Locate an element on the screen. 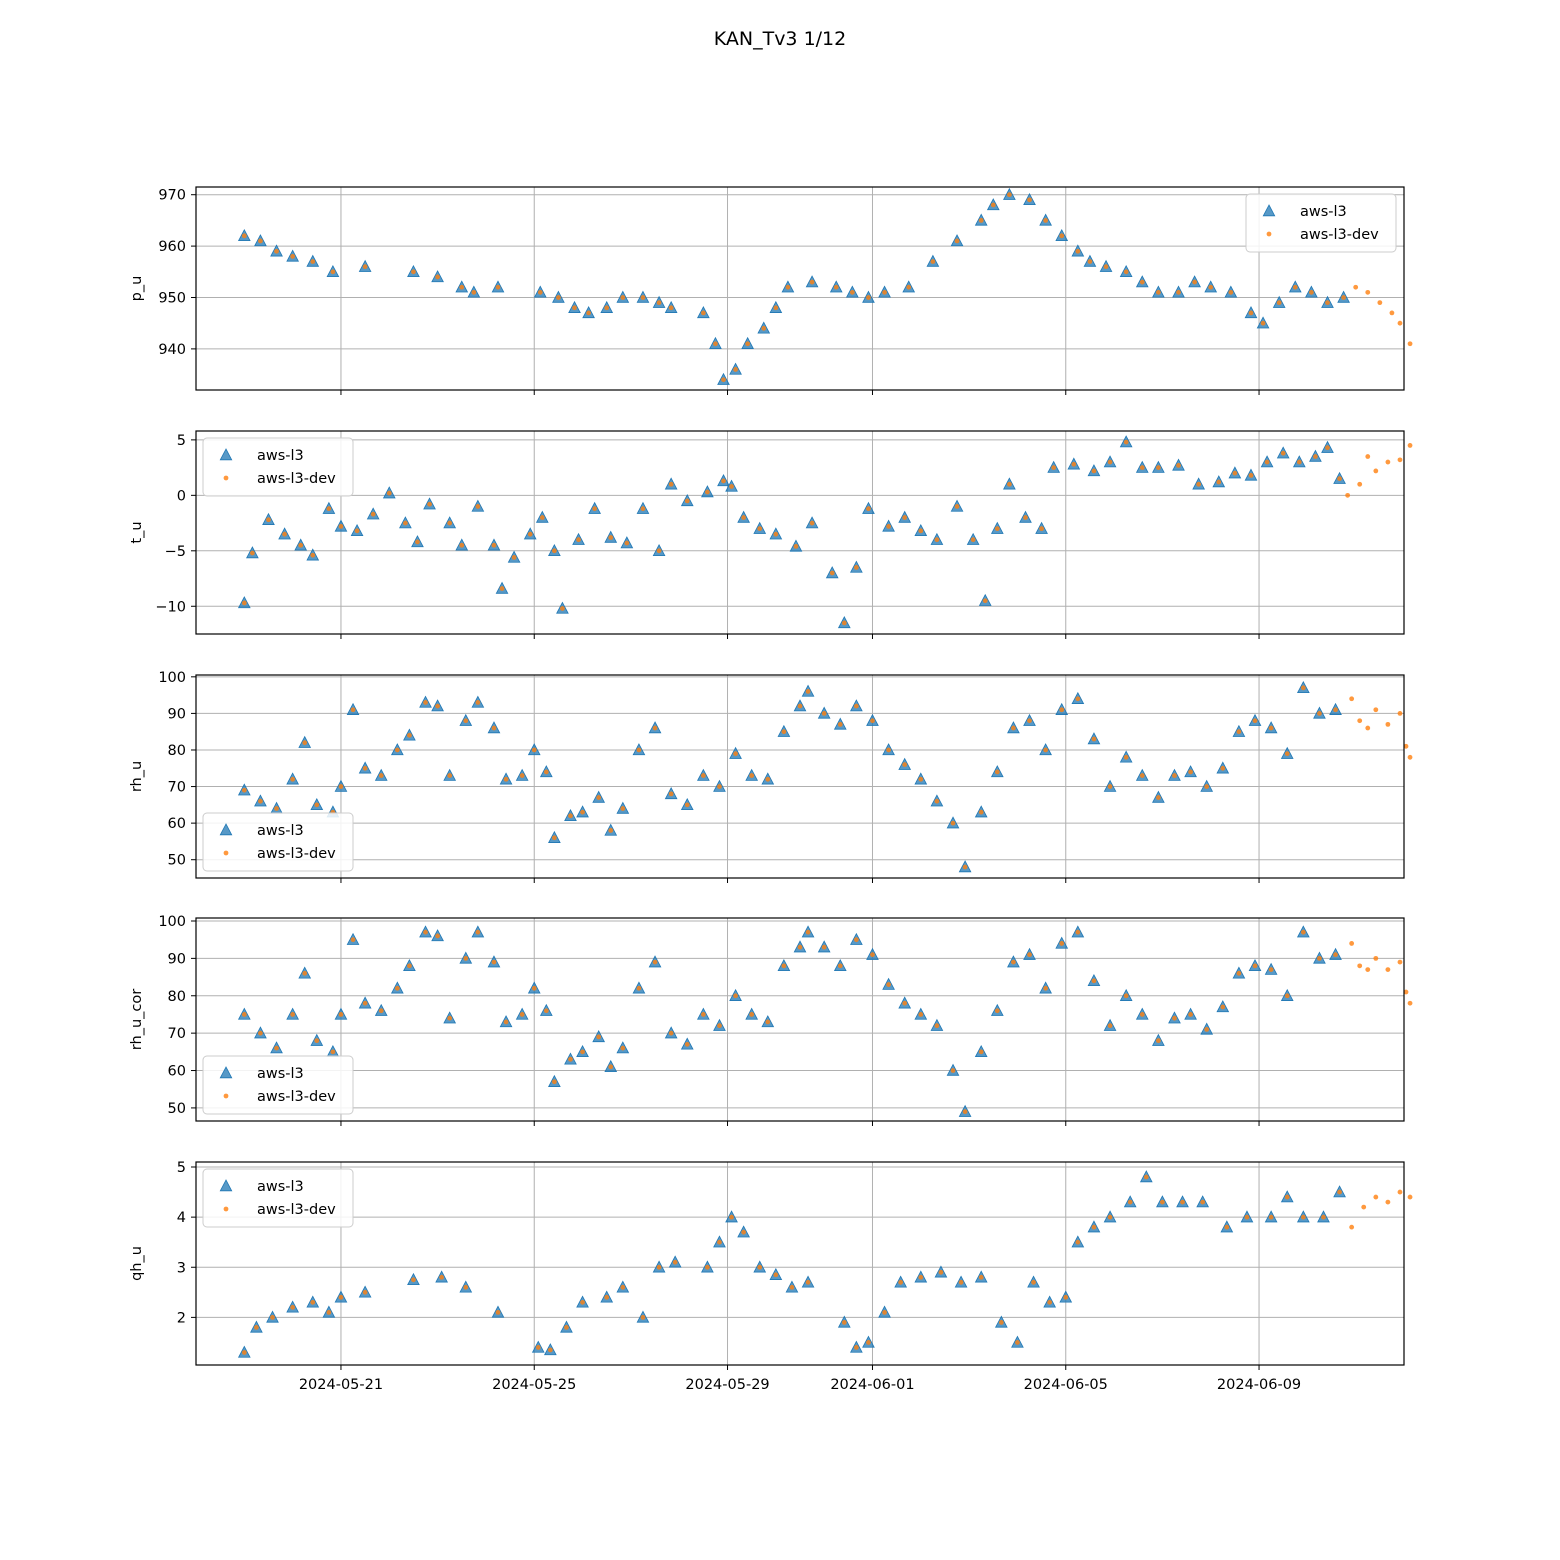 This screenshot has height=1560, width=1560. legend: aws-l3 aws-l3-dev is located at coordinates (278, 842).